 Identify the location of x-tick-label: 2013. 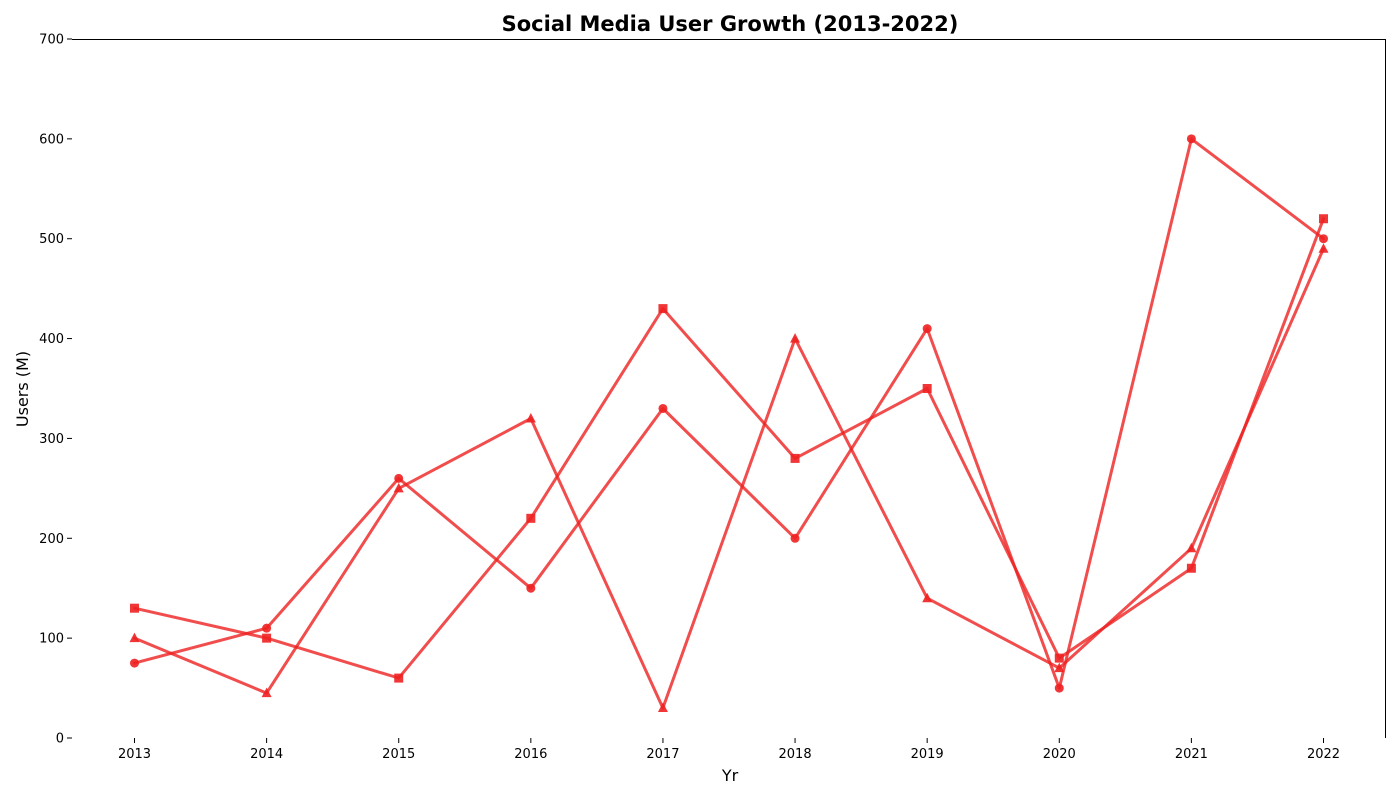
(134, 754).